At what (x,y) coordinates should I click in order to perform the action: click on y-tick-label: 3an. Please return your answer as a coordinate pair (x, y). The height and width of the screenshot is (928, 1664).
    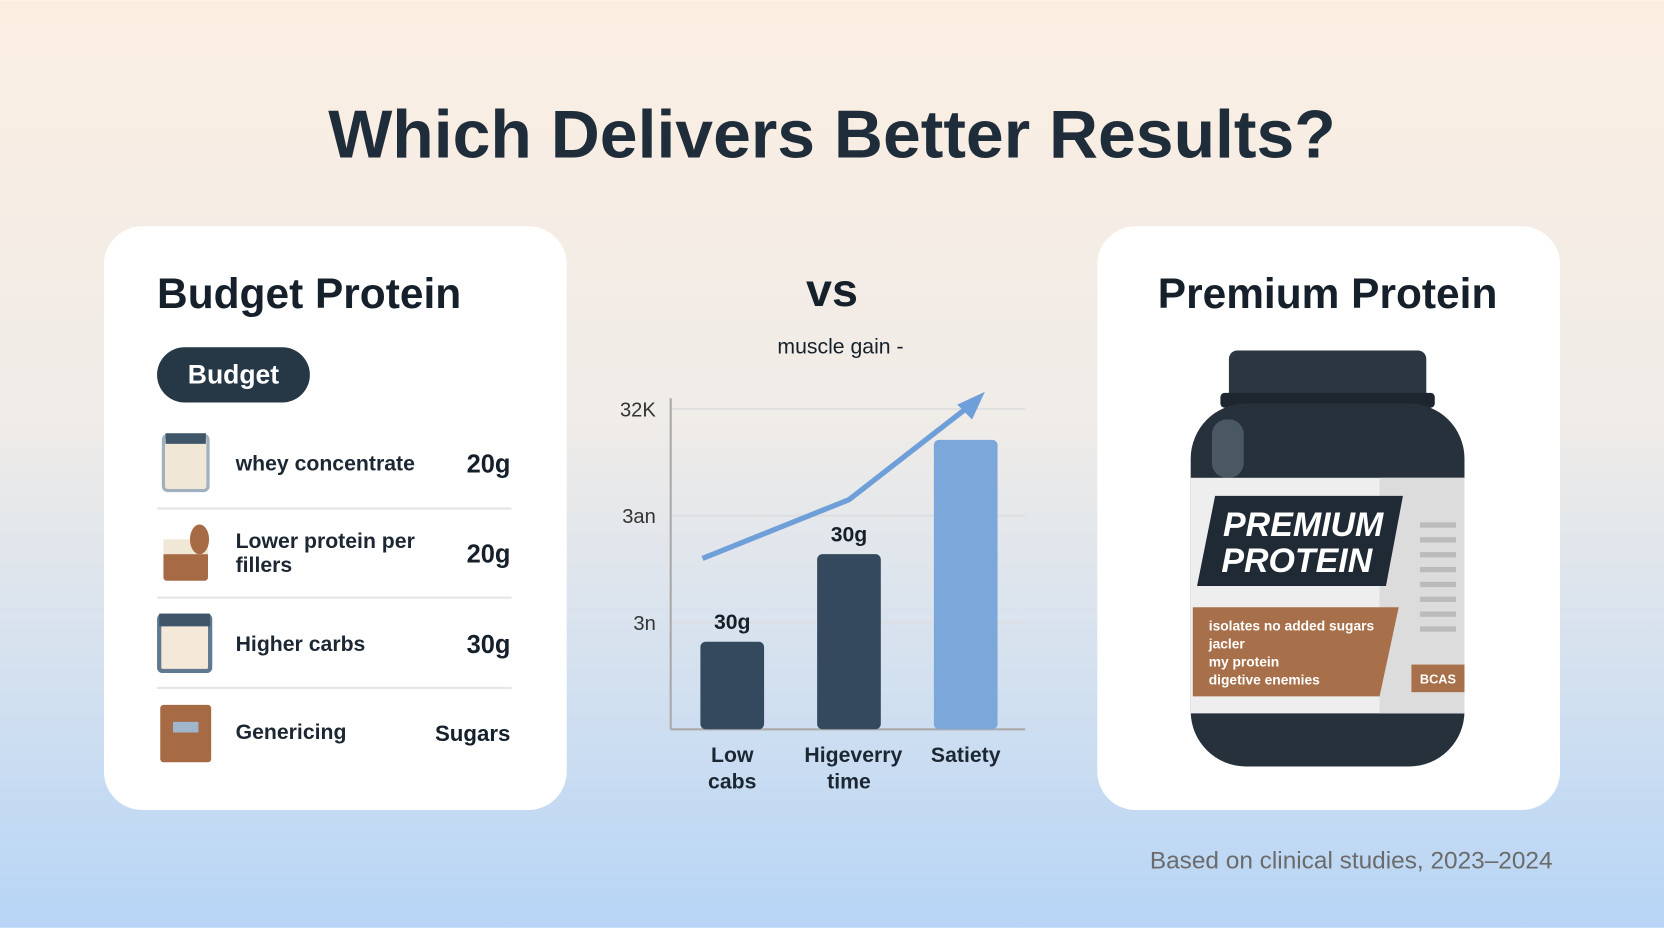
    Looking at the image, I should click on (639, 517).